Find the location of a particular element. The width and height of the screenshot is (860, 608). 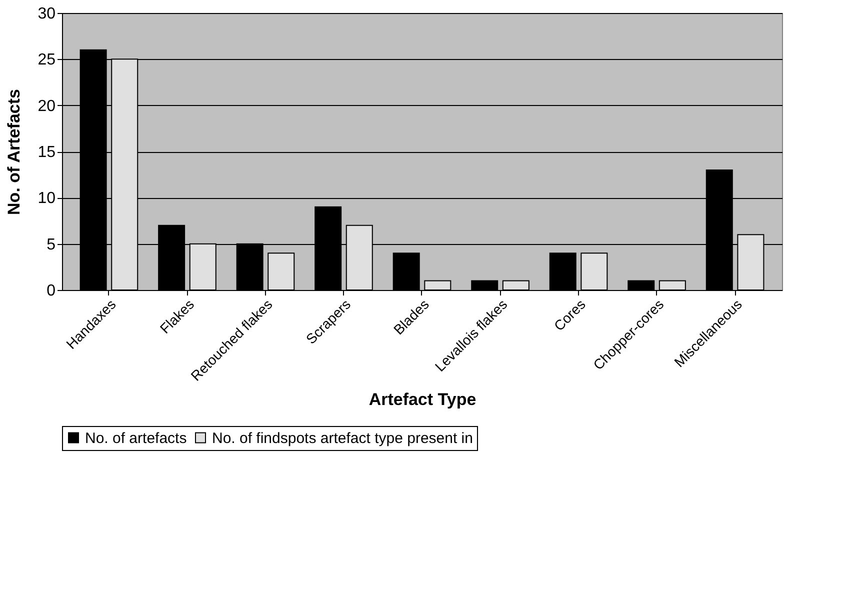

y-tick-label: 25 is located at coordinates (47, 60).